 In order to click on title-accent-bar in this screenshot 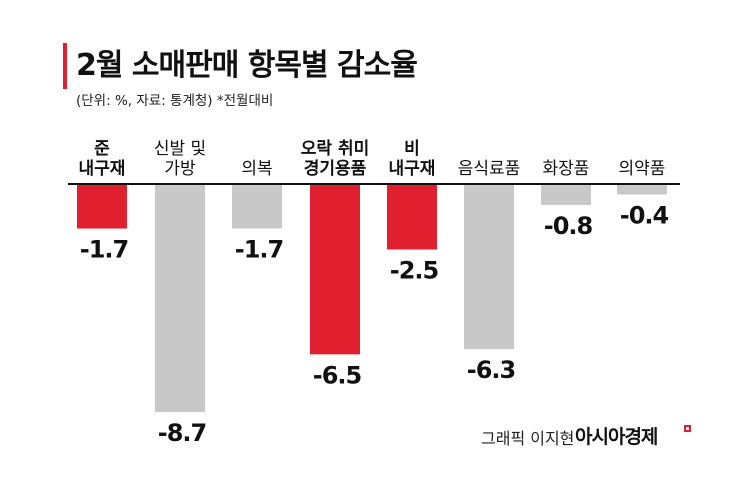, I will do `click(65, 66)`.